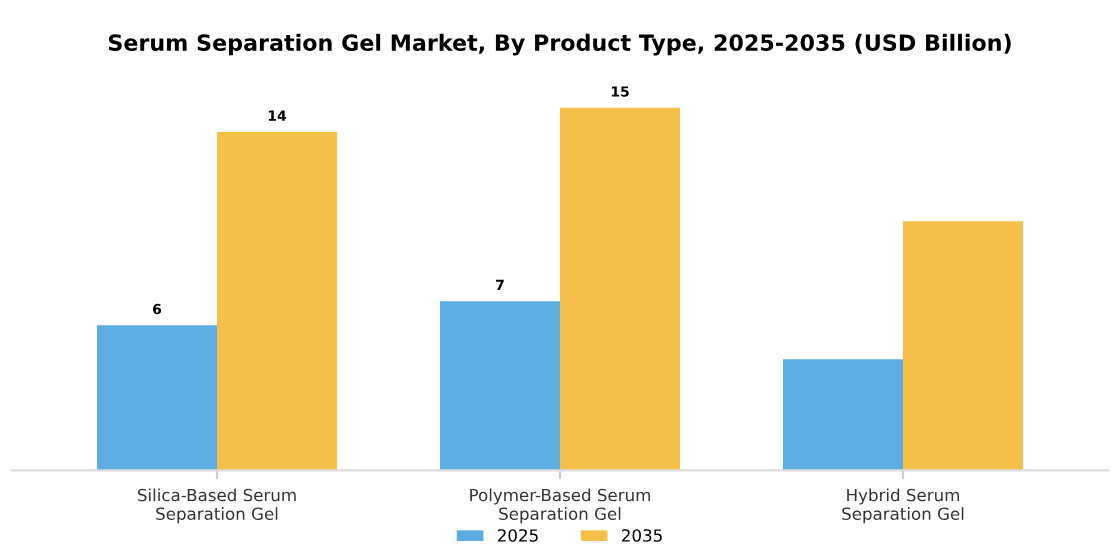 The image size is (1120, 560). Describe the element at coordinates (642, 535) in the screenshot. I see `legend-label: 2035` at that location.